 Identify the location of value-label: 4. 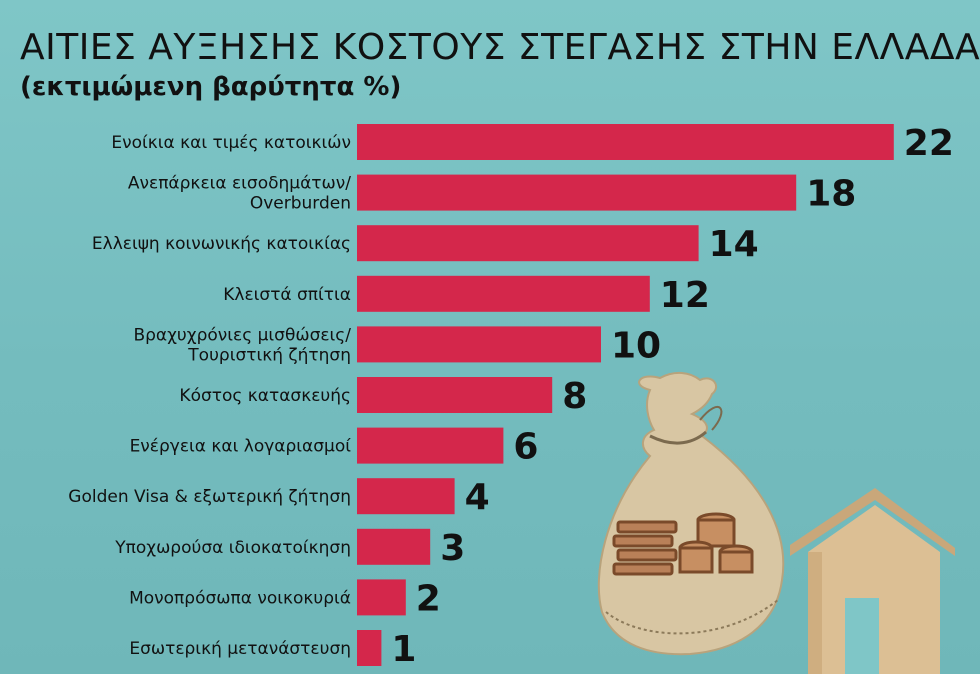
(477, 497).